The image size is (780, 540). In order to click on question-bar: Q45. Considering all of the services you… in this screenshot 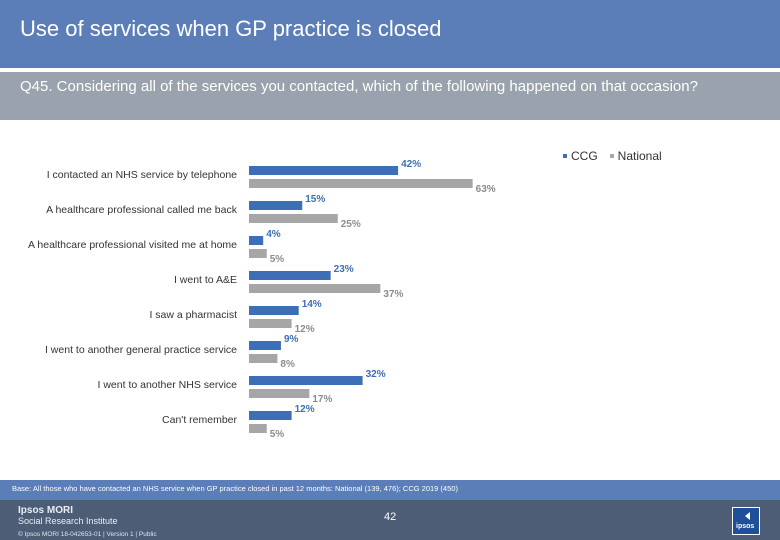, I will do `click(390, 96)`.